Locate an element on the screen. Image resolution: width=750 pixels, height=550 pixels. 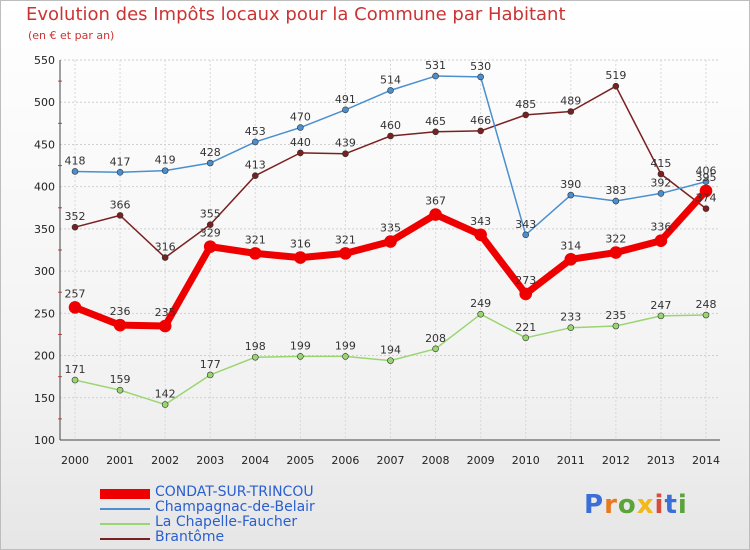
data-point-chapelle-2002 is located at coordinates (165, 404).